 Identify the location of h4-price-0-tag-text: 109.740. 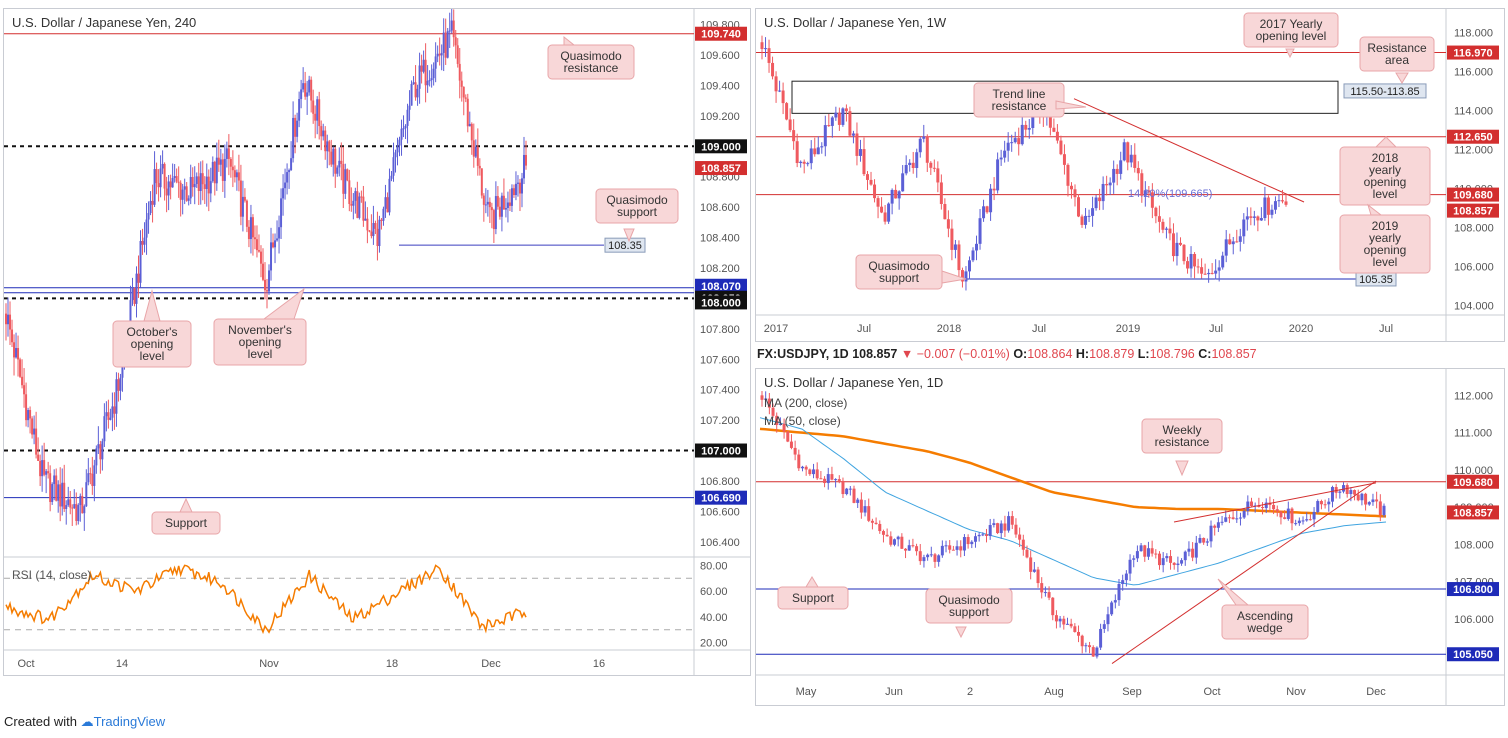
(721, 35).